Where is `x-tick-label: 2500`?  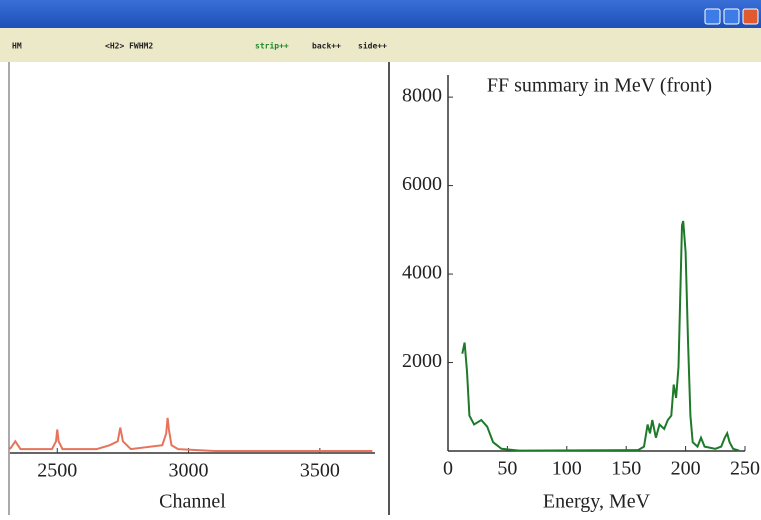 x-tick-label: 2500 is located at coordinates (57, 471).